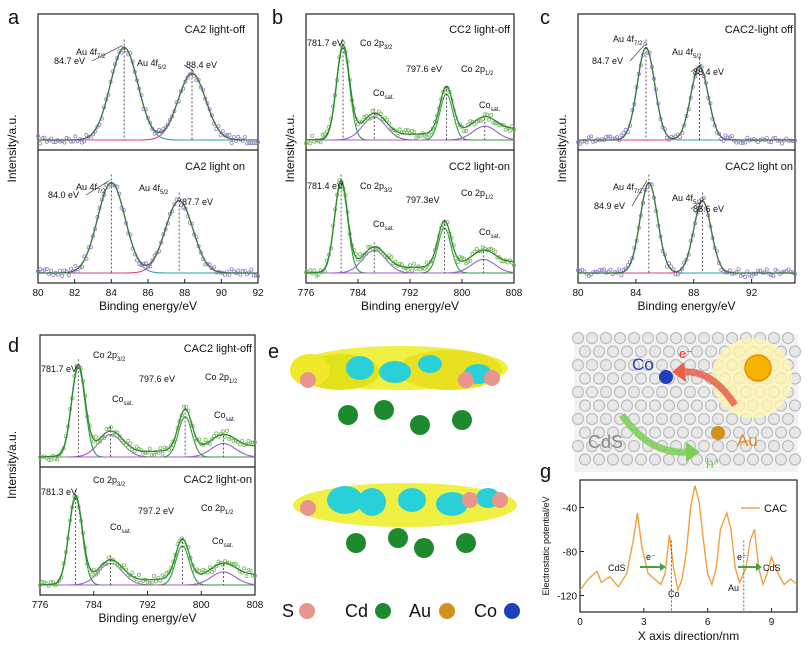  What do you see at coordinates (222, 293) in the screenshot?
I see `x-tick-label: 90` at bounding box center [222, 293].